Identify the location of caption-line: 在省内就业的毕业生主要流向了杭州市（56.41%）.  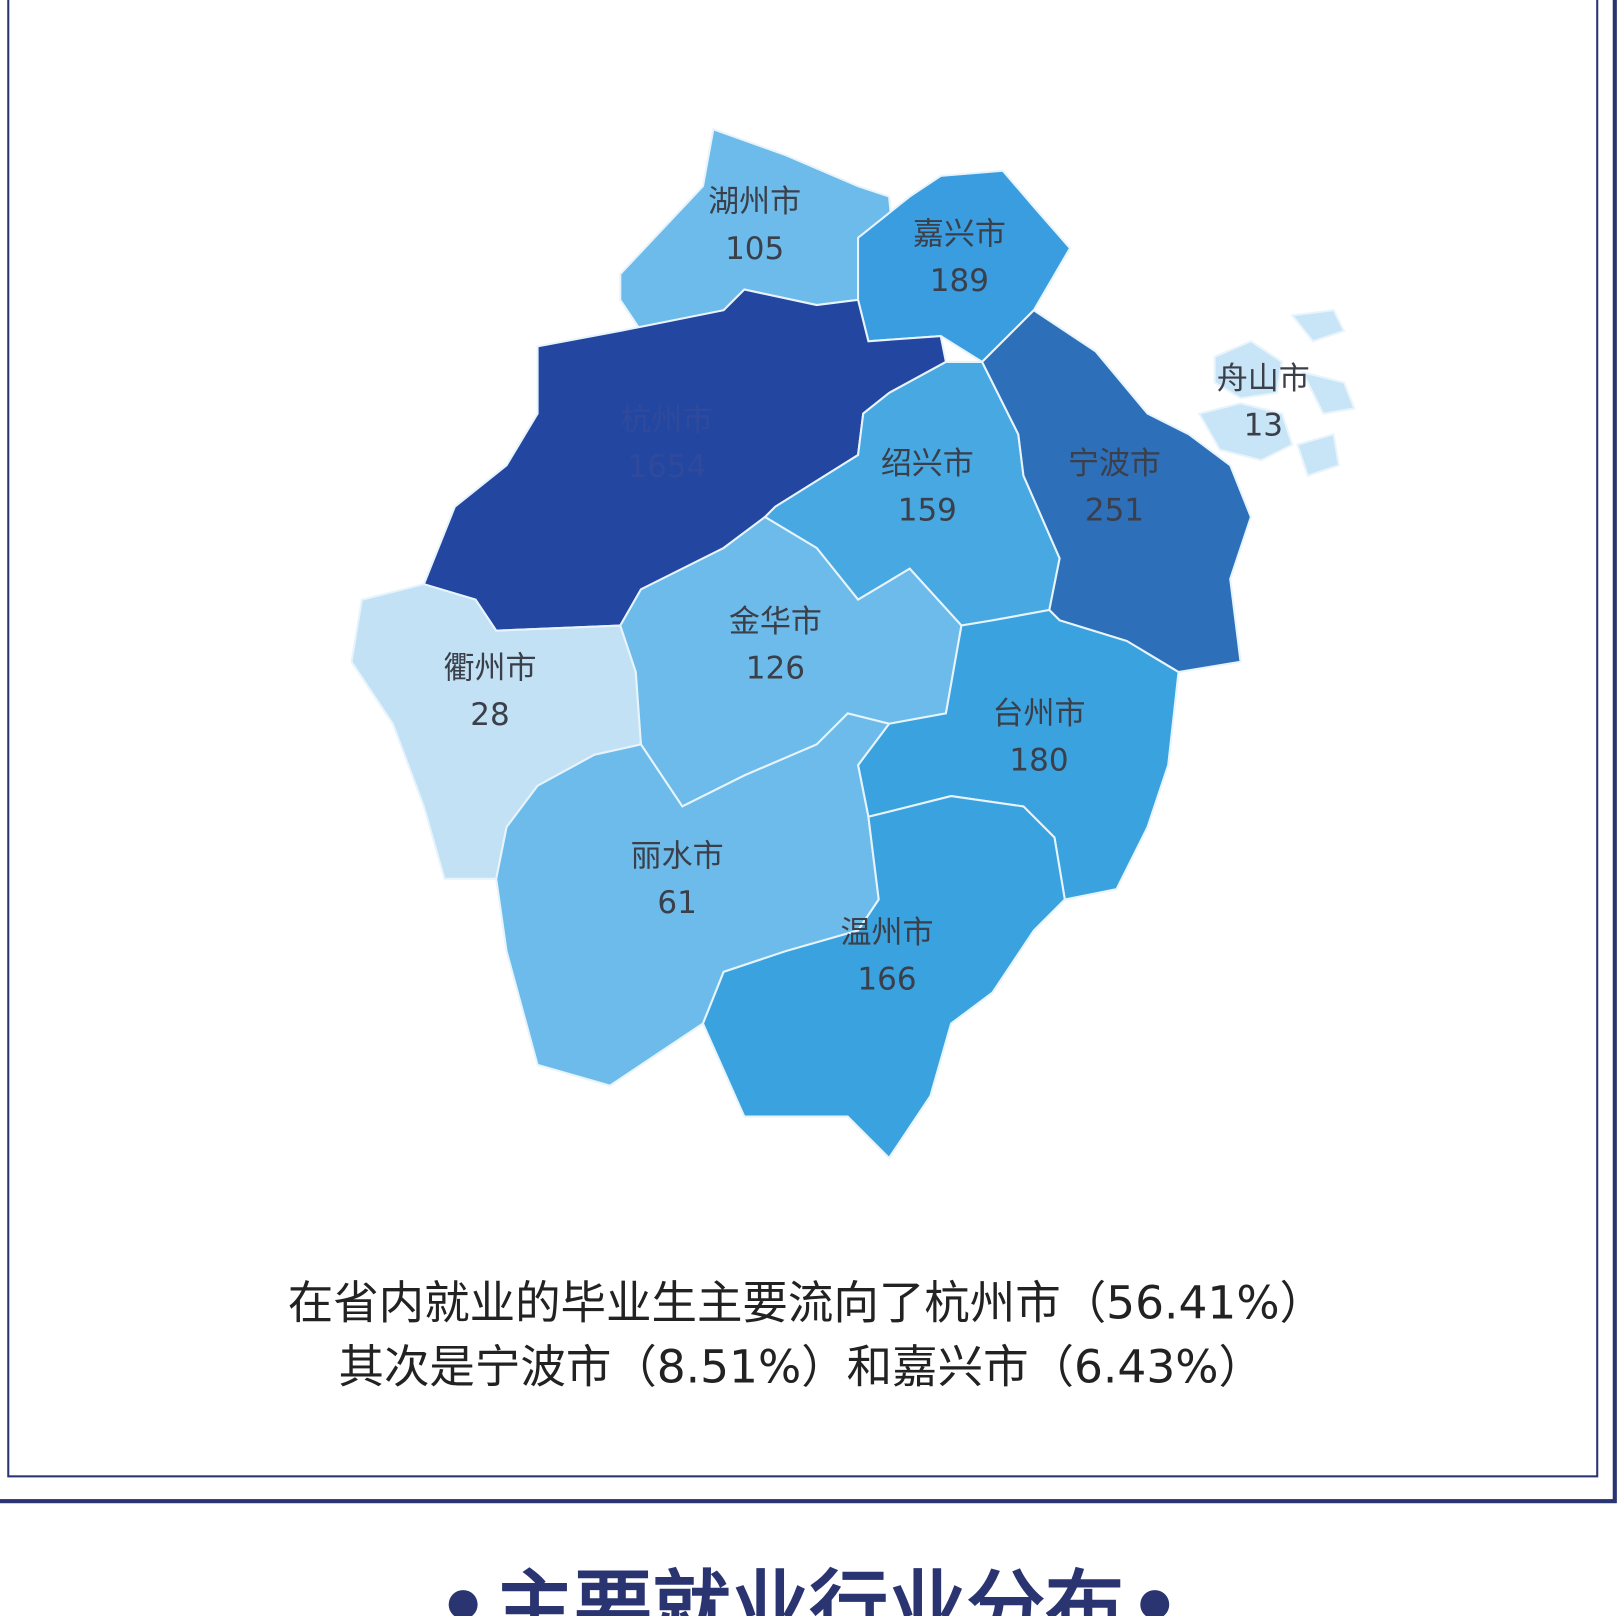
(806, 1302).